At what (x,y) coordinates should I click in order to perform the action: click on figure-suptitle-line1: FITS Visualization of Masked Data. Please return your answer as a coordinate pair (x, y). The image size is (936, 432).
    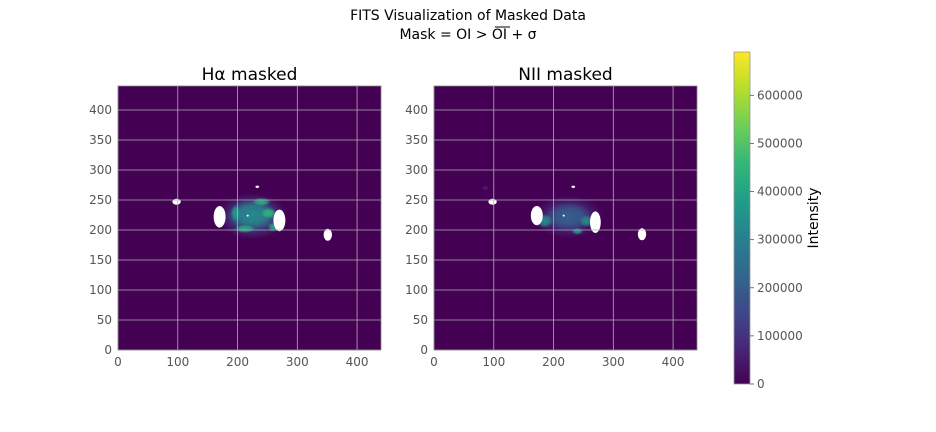
    Looking at the image, I should click on (468, 16).